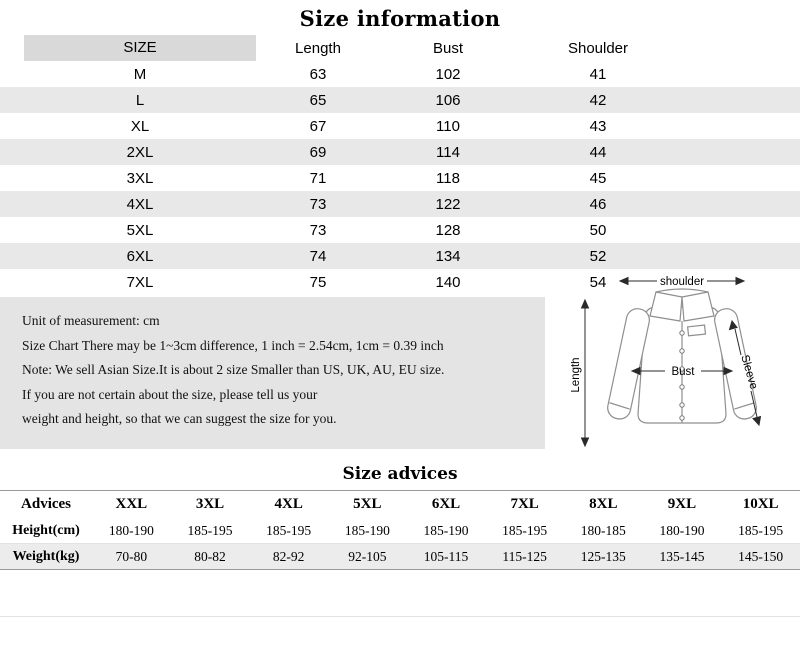 The height and width of the screenshot is (646, 800). What do you see at coordinates (448, 152) in the screenshot?
I see `bust-cell: 114` at bounding box center [448, 152].